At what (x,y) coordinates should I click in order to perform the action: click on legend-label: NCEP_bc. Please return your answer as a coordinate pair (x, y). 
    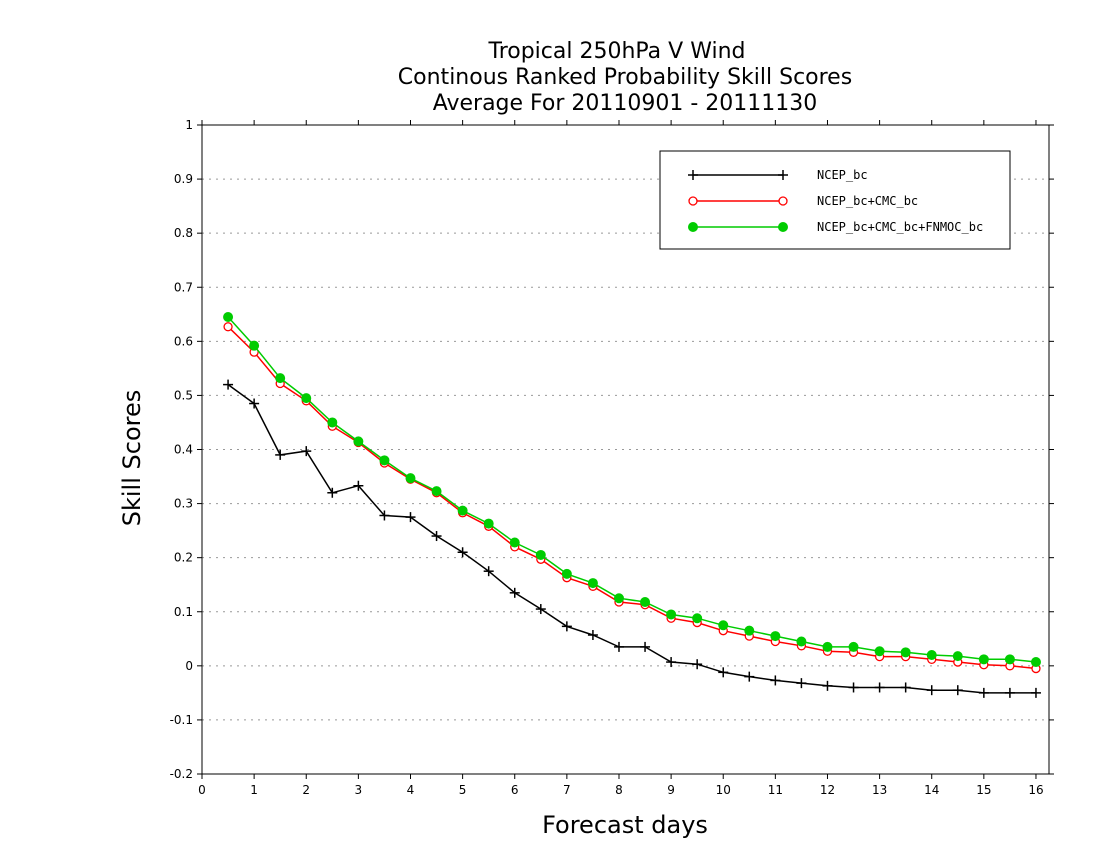
    Looking at the image, I should click on (842, 175).